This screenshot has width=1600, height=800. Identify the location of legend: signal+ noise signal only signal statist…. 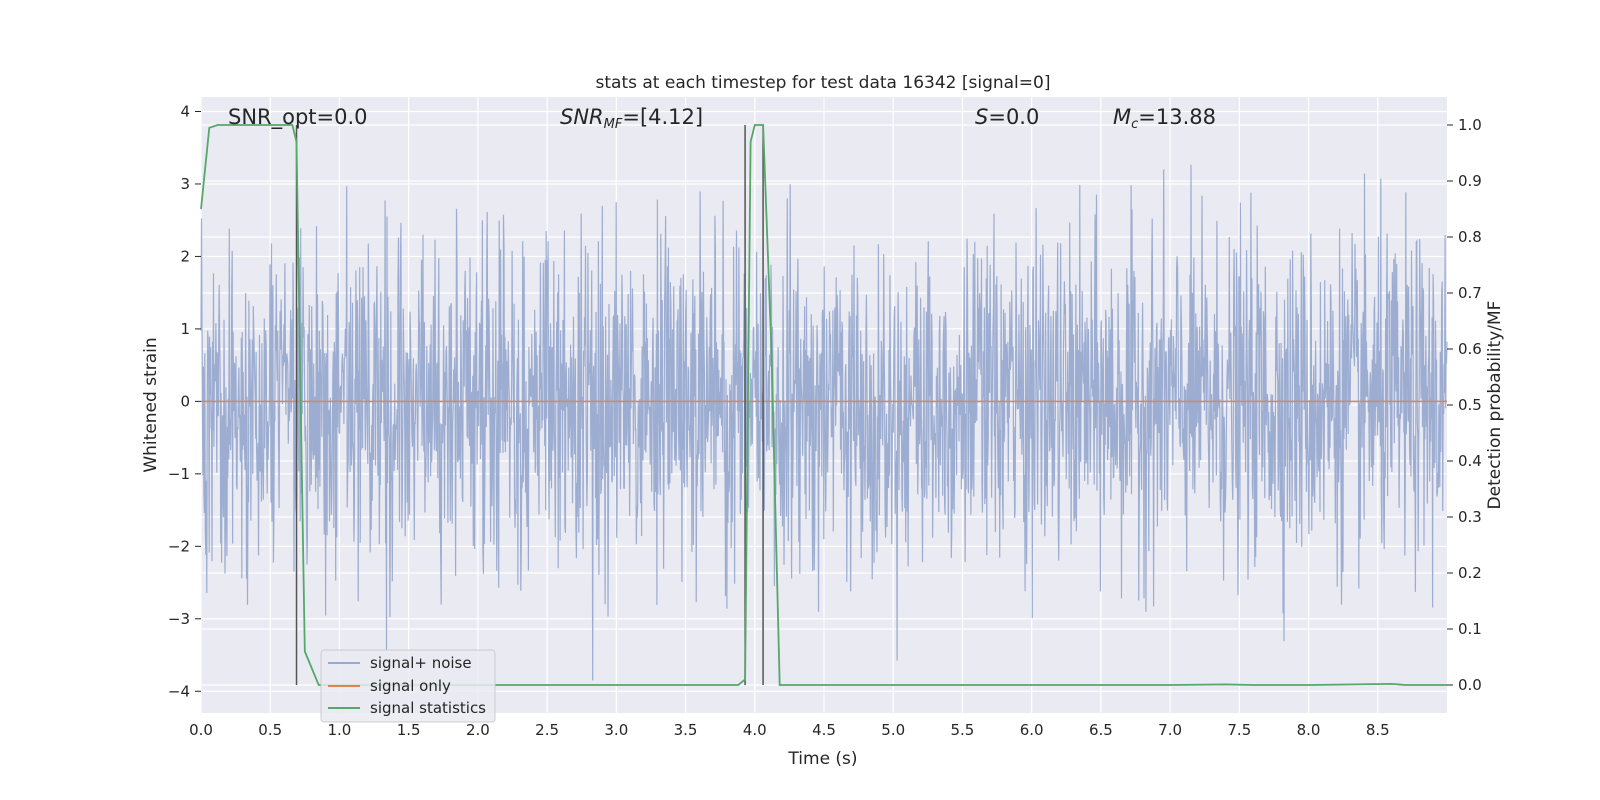
(408, 686).